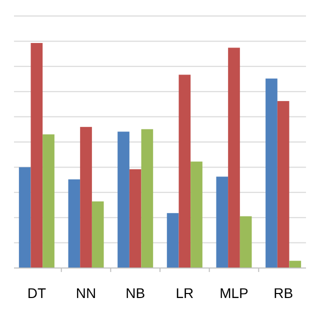 The image size is (320, 320). Describe the element at coordinates (284, 293) in the screenshot. I see `x-tick-label: RB` at that location.